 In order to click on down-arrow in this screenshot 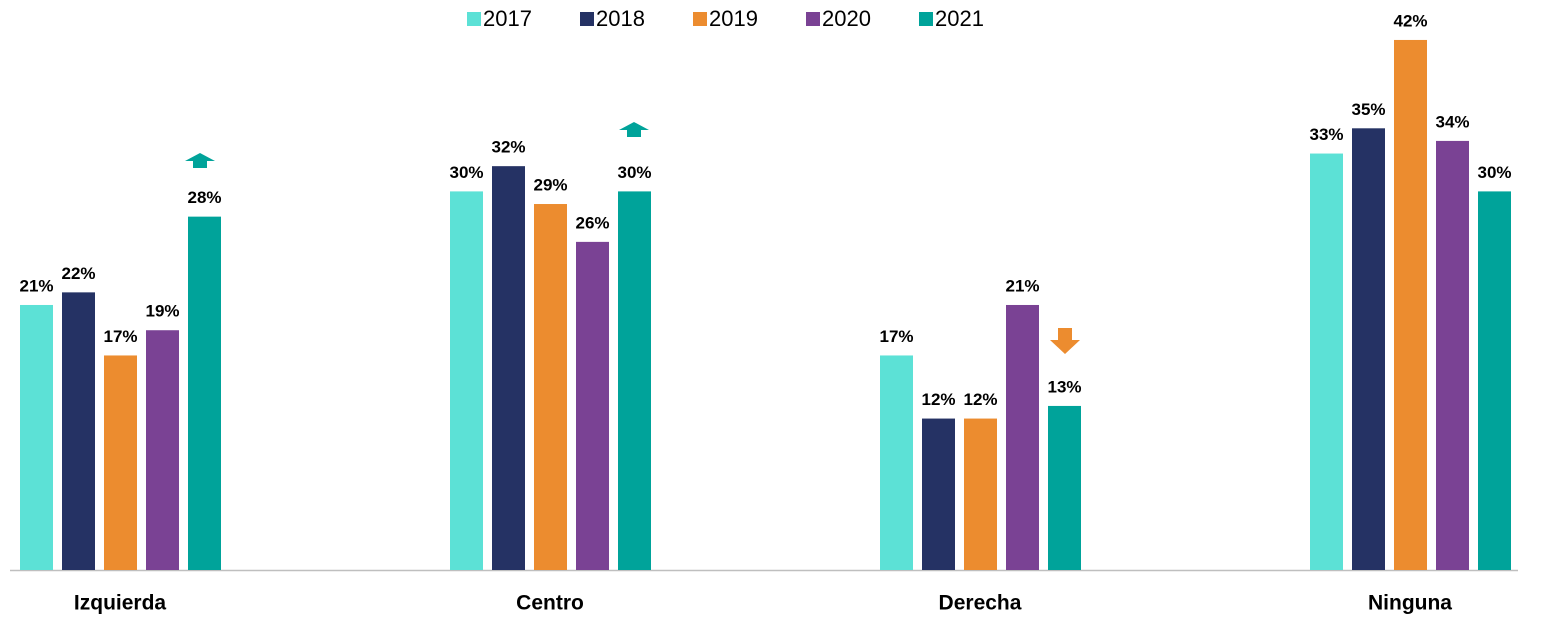, I will do `click(1065, 341)`.